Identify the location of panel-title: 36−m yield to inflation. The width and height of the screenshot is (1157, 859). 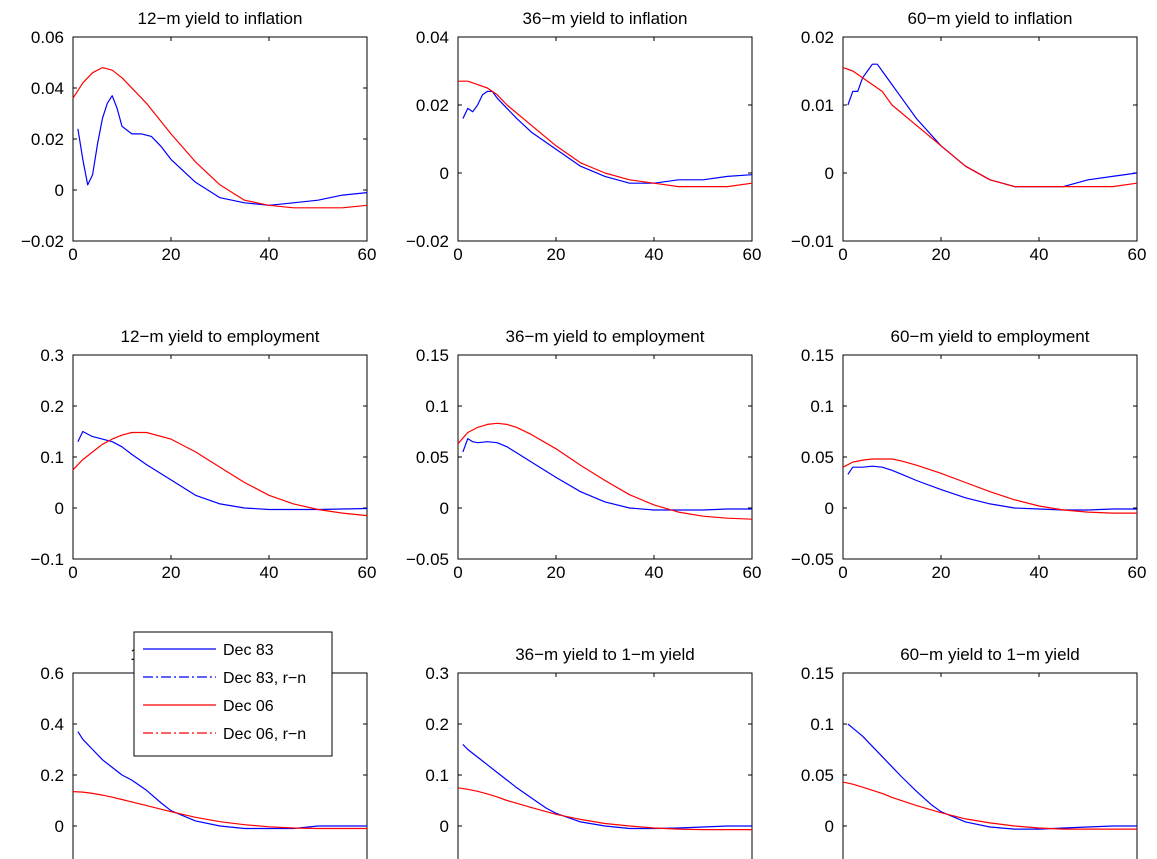
(605, 18).